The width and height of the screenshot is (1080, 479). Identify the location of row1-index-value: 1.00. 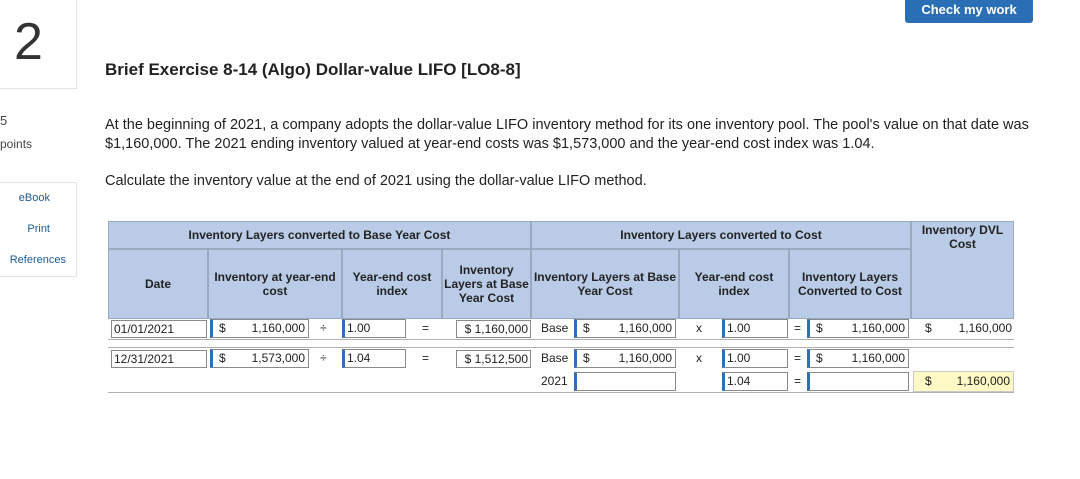
(359, 328).